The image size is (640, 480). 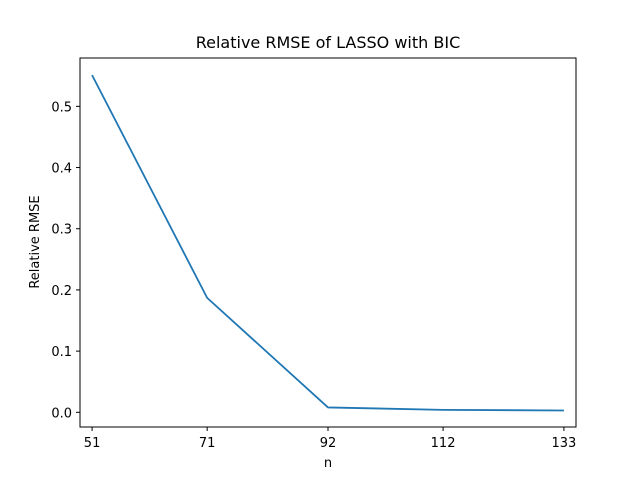 What do you see at coordinates (61, 352) in the screenshot?
I see `y-tick-label: 0.1` at bounding box center [61, 352].